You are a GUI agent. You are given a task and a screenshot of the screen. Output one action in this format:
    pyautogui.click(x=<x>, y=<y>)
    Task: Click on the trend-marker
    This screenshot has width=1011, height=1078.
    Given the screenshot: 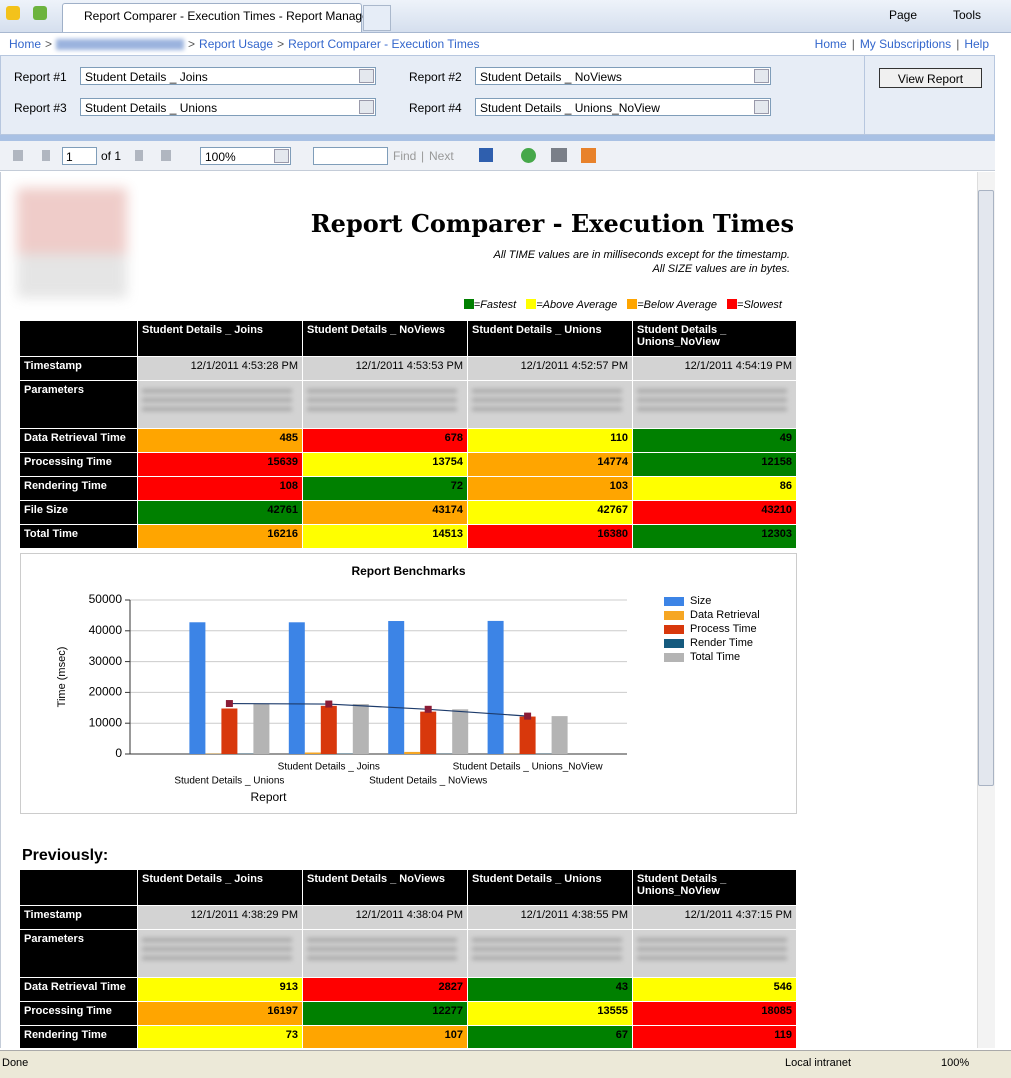 What is the action you would take?
    pyautogui.click(x=329, y=704)
    